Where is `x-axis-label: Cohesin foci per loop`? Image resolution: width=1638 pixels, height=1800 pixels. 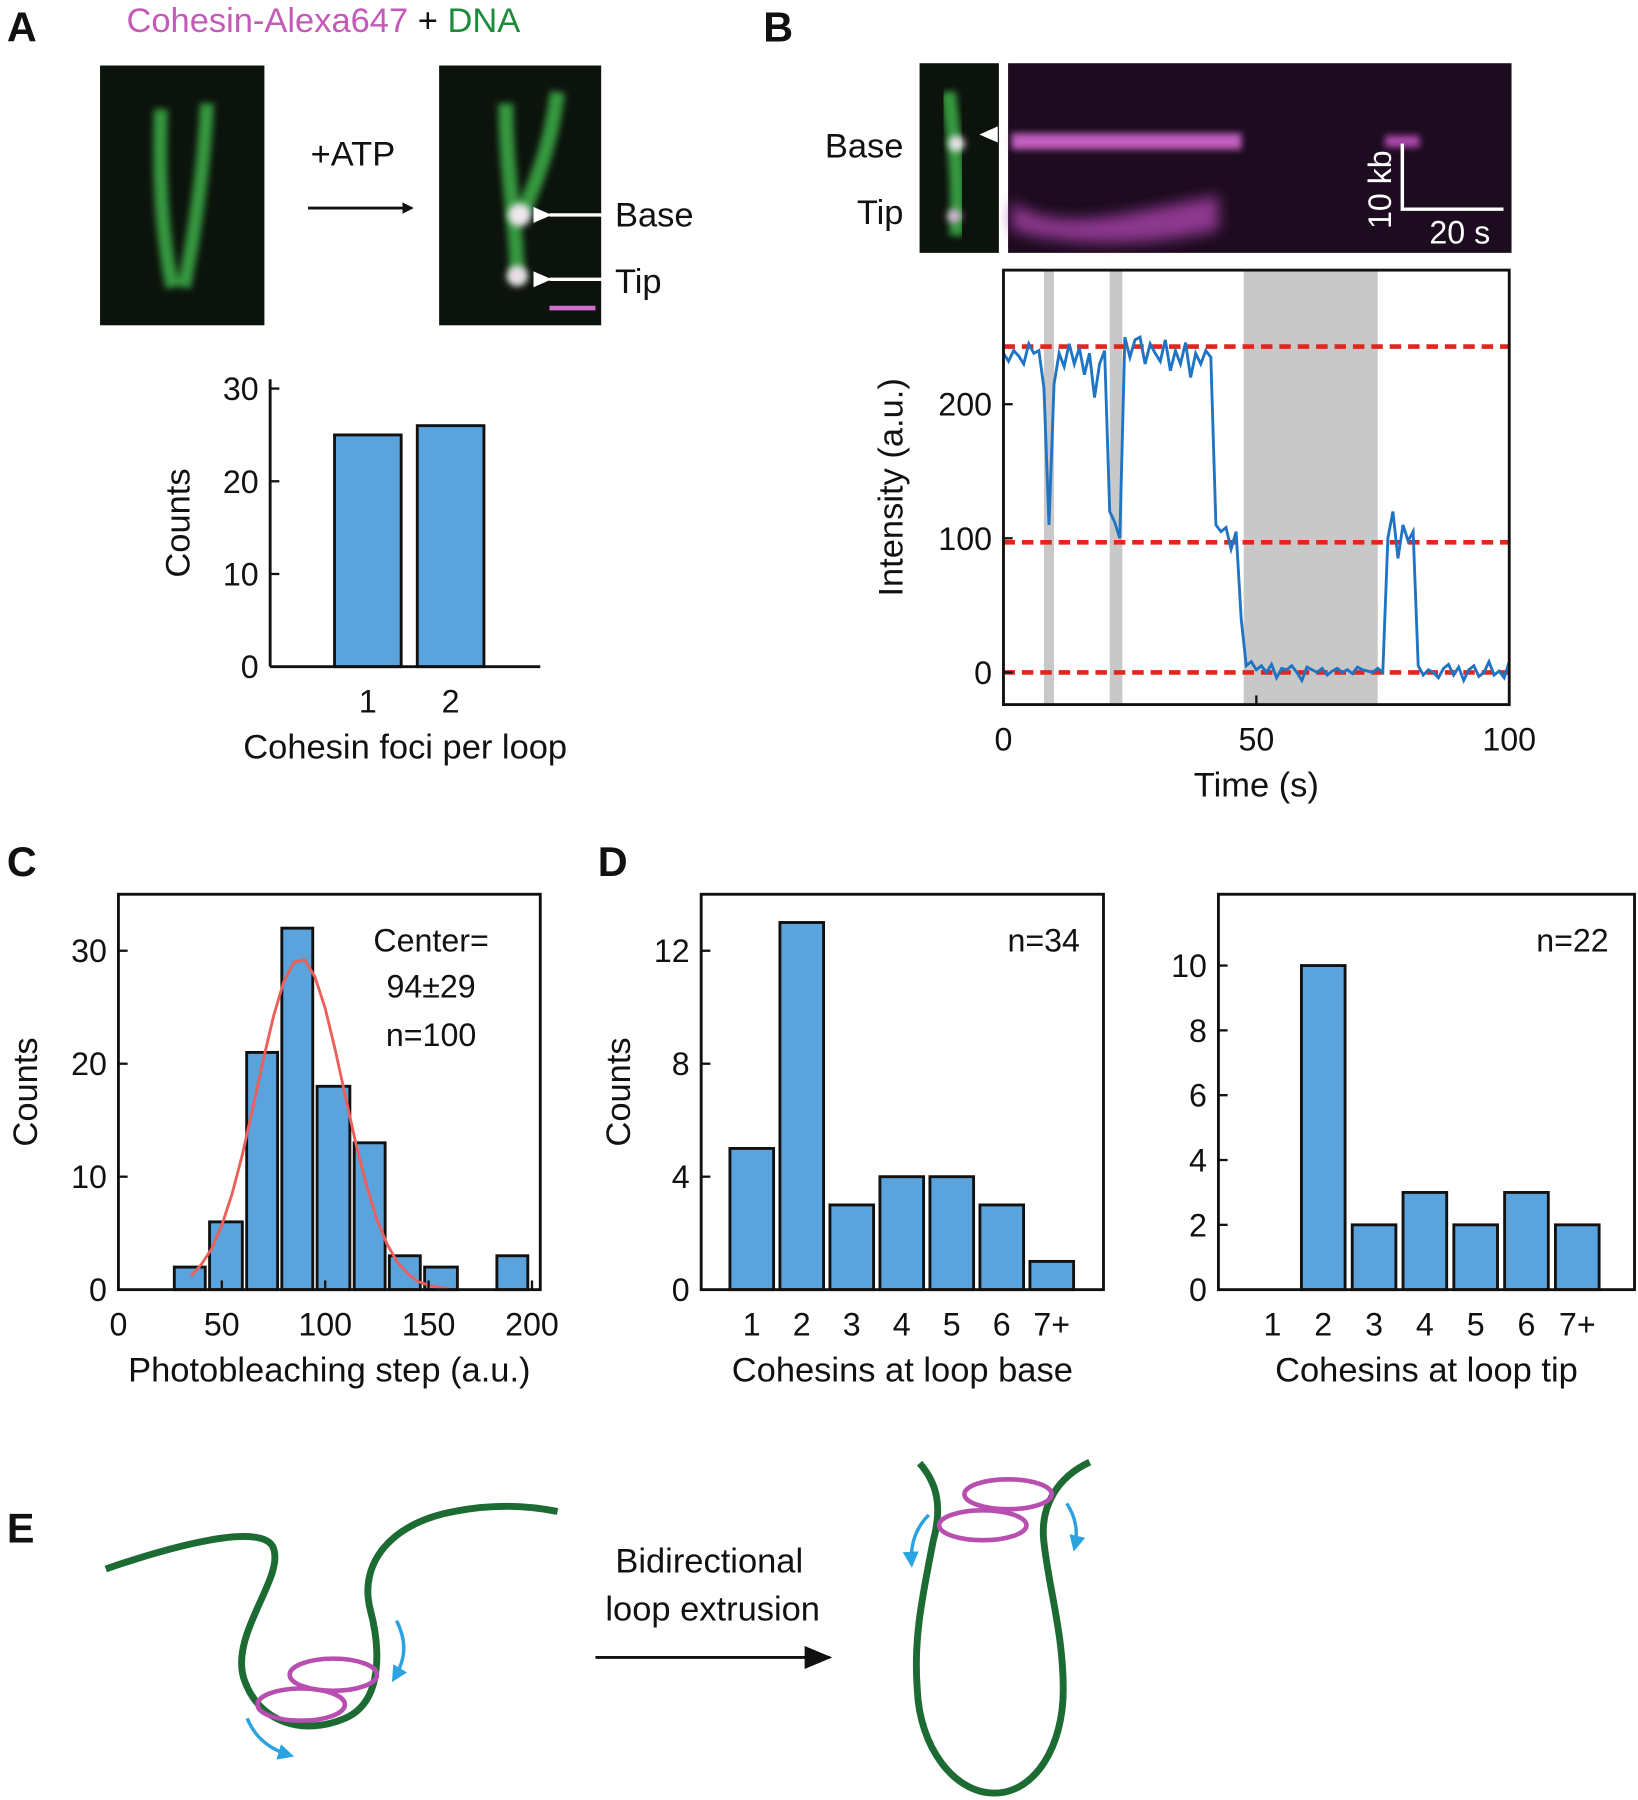 x-axis-label: Cohesin foci per loop is located at coordinates (405, 748).